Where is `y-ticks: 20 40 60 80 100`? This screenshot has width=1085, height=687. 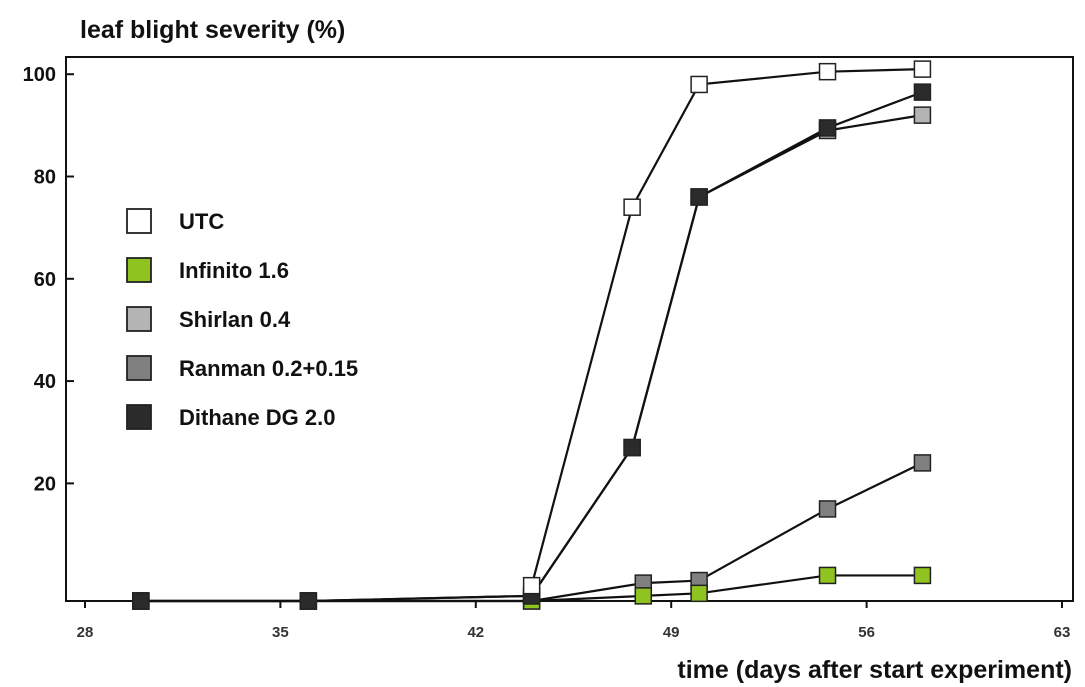
y-ticks: 20 40 60 80 100 is located at coordinates (48, 279).